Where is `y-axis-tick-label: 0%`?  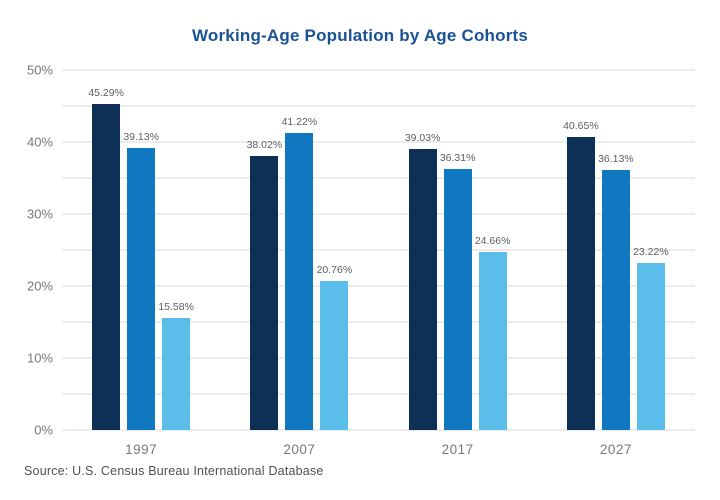
y-axis-tick-label: 0% is located at coordinates (43, 430).